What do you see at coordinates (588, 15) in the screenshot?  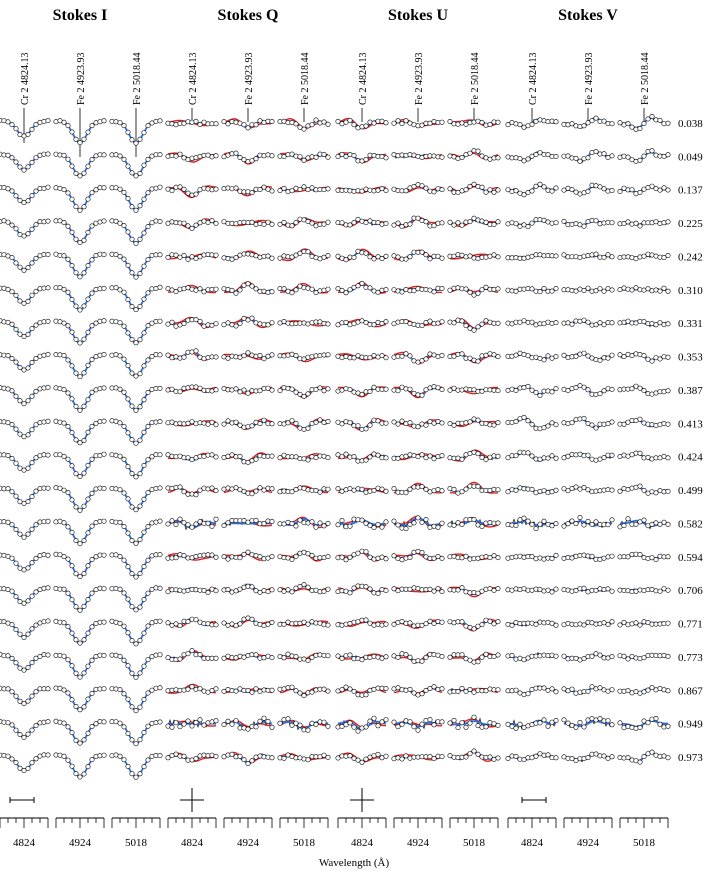 I see `panel-title: Stokes V` at bounding box center [588, 15].